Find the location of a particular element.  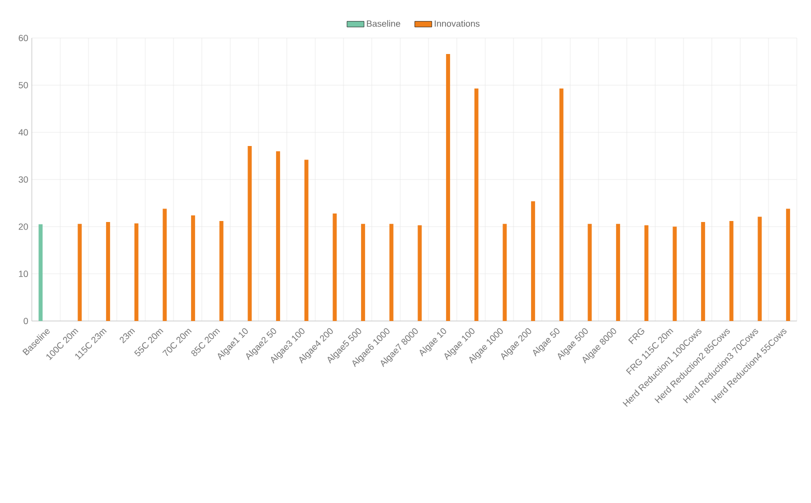

y-tick-label: 50 is located at coordinates (23, 85).